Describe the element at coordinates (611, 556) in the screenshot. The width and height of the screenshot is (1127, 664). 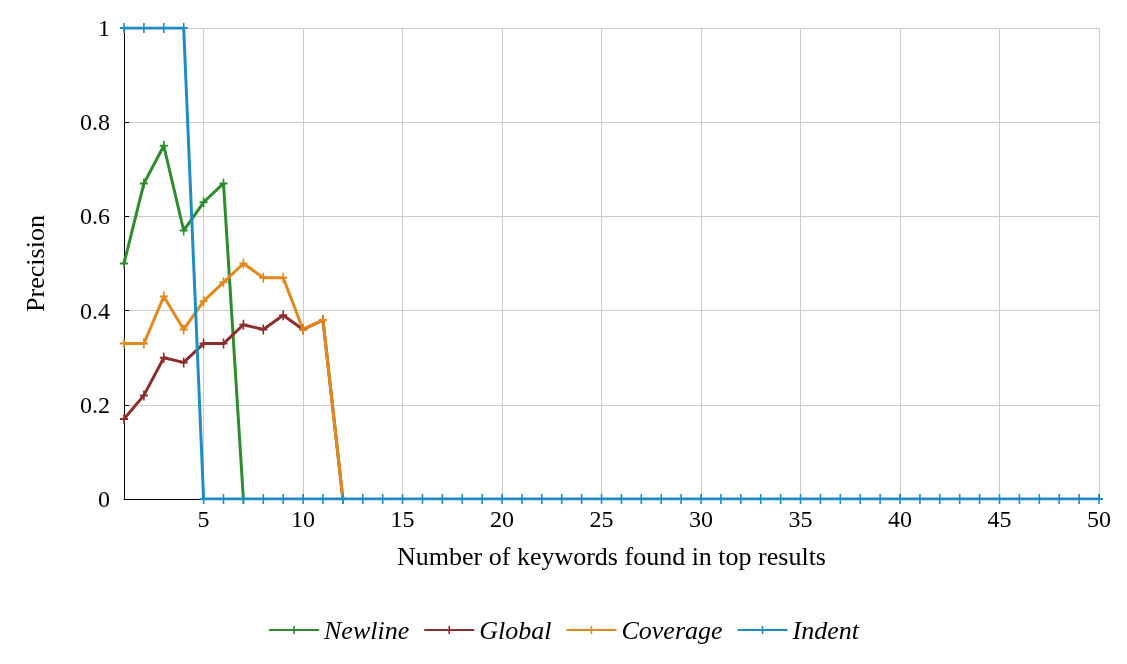
I see `x-axis-title: Number of keywords found in top results` at that location.